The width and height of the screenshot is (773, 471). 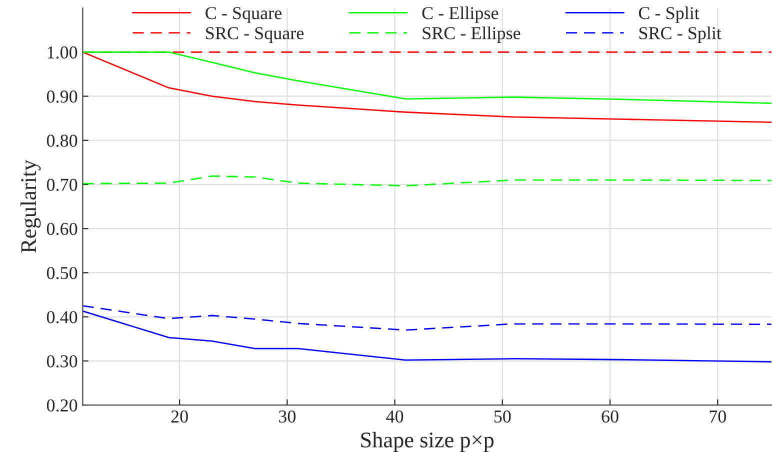 I want to click on y-tick-label: 0.90, so click(x=62, y=96).